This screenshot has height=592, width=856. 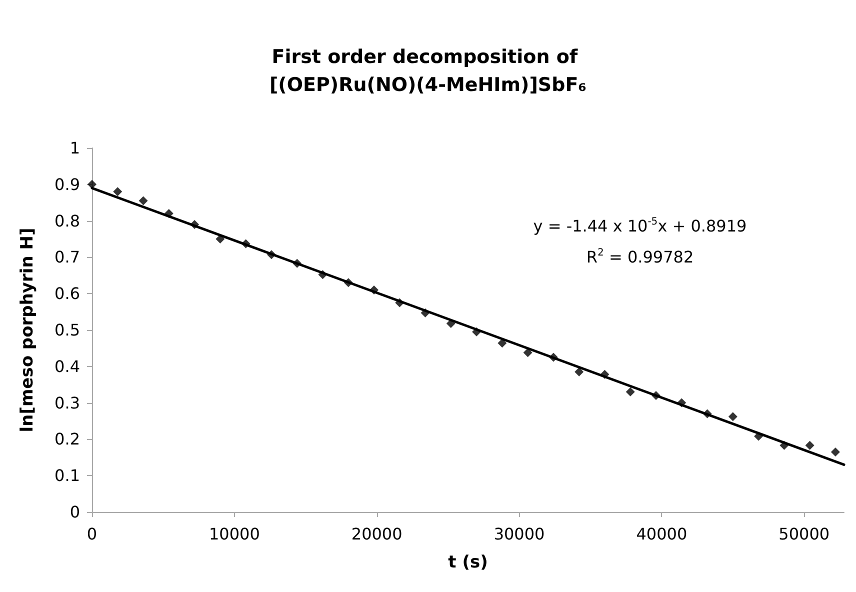 What do you see at coordinates (67, 220) in the screenshot?
I see `y-tick-label: 0.8` at bounding box center [67, 220].